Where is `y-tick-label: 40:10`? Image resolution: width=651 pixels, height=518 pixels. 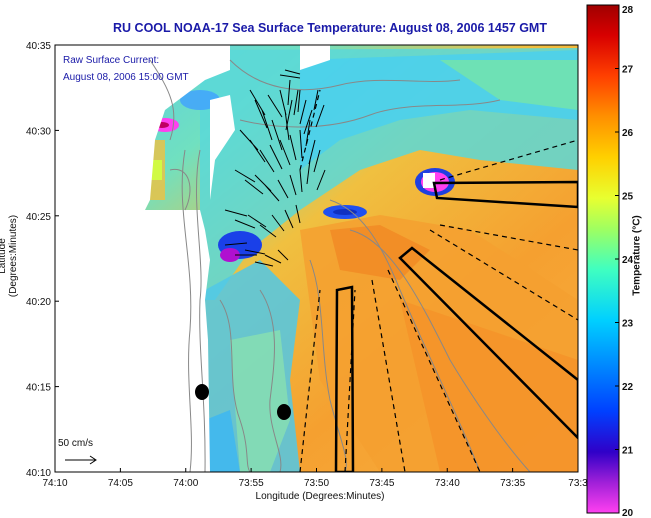 y-tick-label: 40:10 is located at coordinates (38, 473).